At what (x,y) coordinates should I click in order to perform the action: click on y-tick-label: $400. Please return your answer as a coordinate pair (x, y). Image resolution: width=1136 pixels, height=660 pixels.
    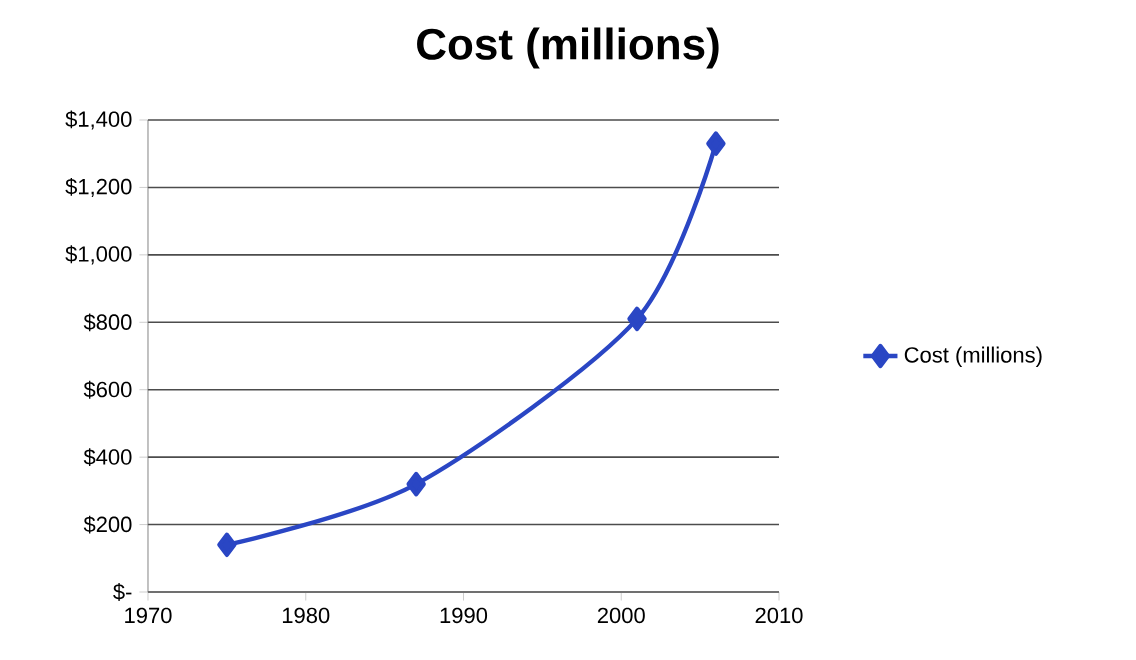
    Looking at the image, I should click on (107, 457).